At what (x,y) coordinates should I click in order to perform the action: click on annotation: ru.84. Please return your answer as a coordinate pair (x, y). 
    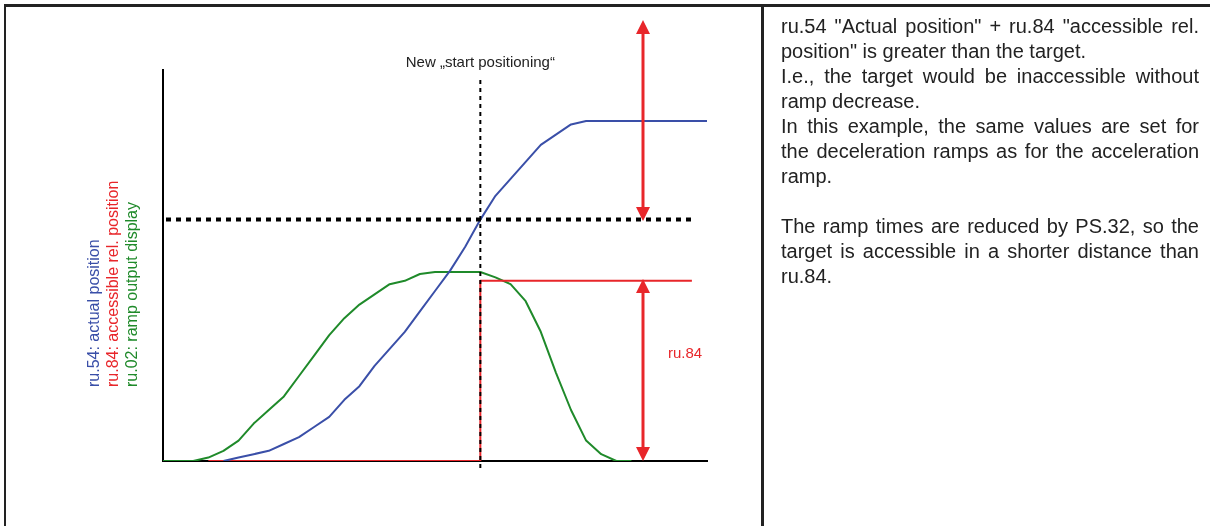
    Looking at the image, I should click on (685, 353).